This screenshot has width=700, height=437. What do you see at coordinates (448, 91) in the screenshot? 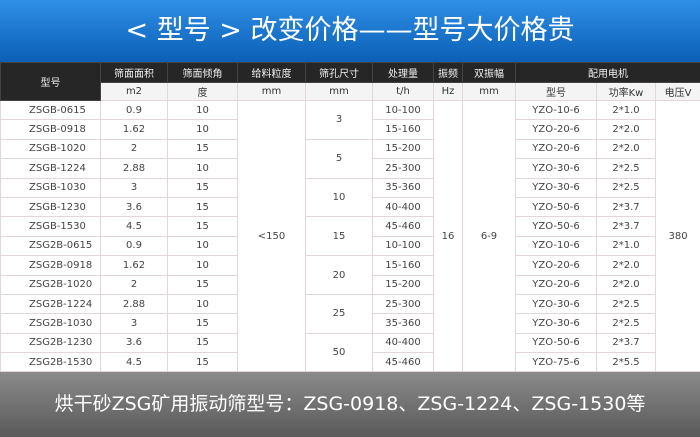
I see `unit-cell: Hz` at bounding box center [448, 91].